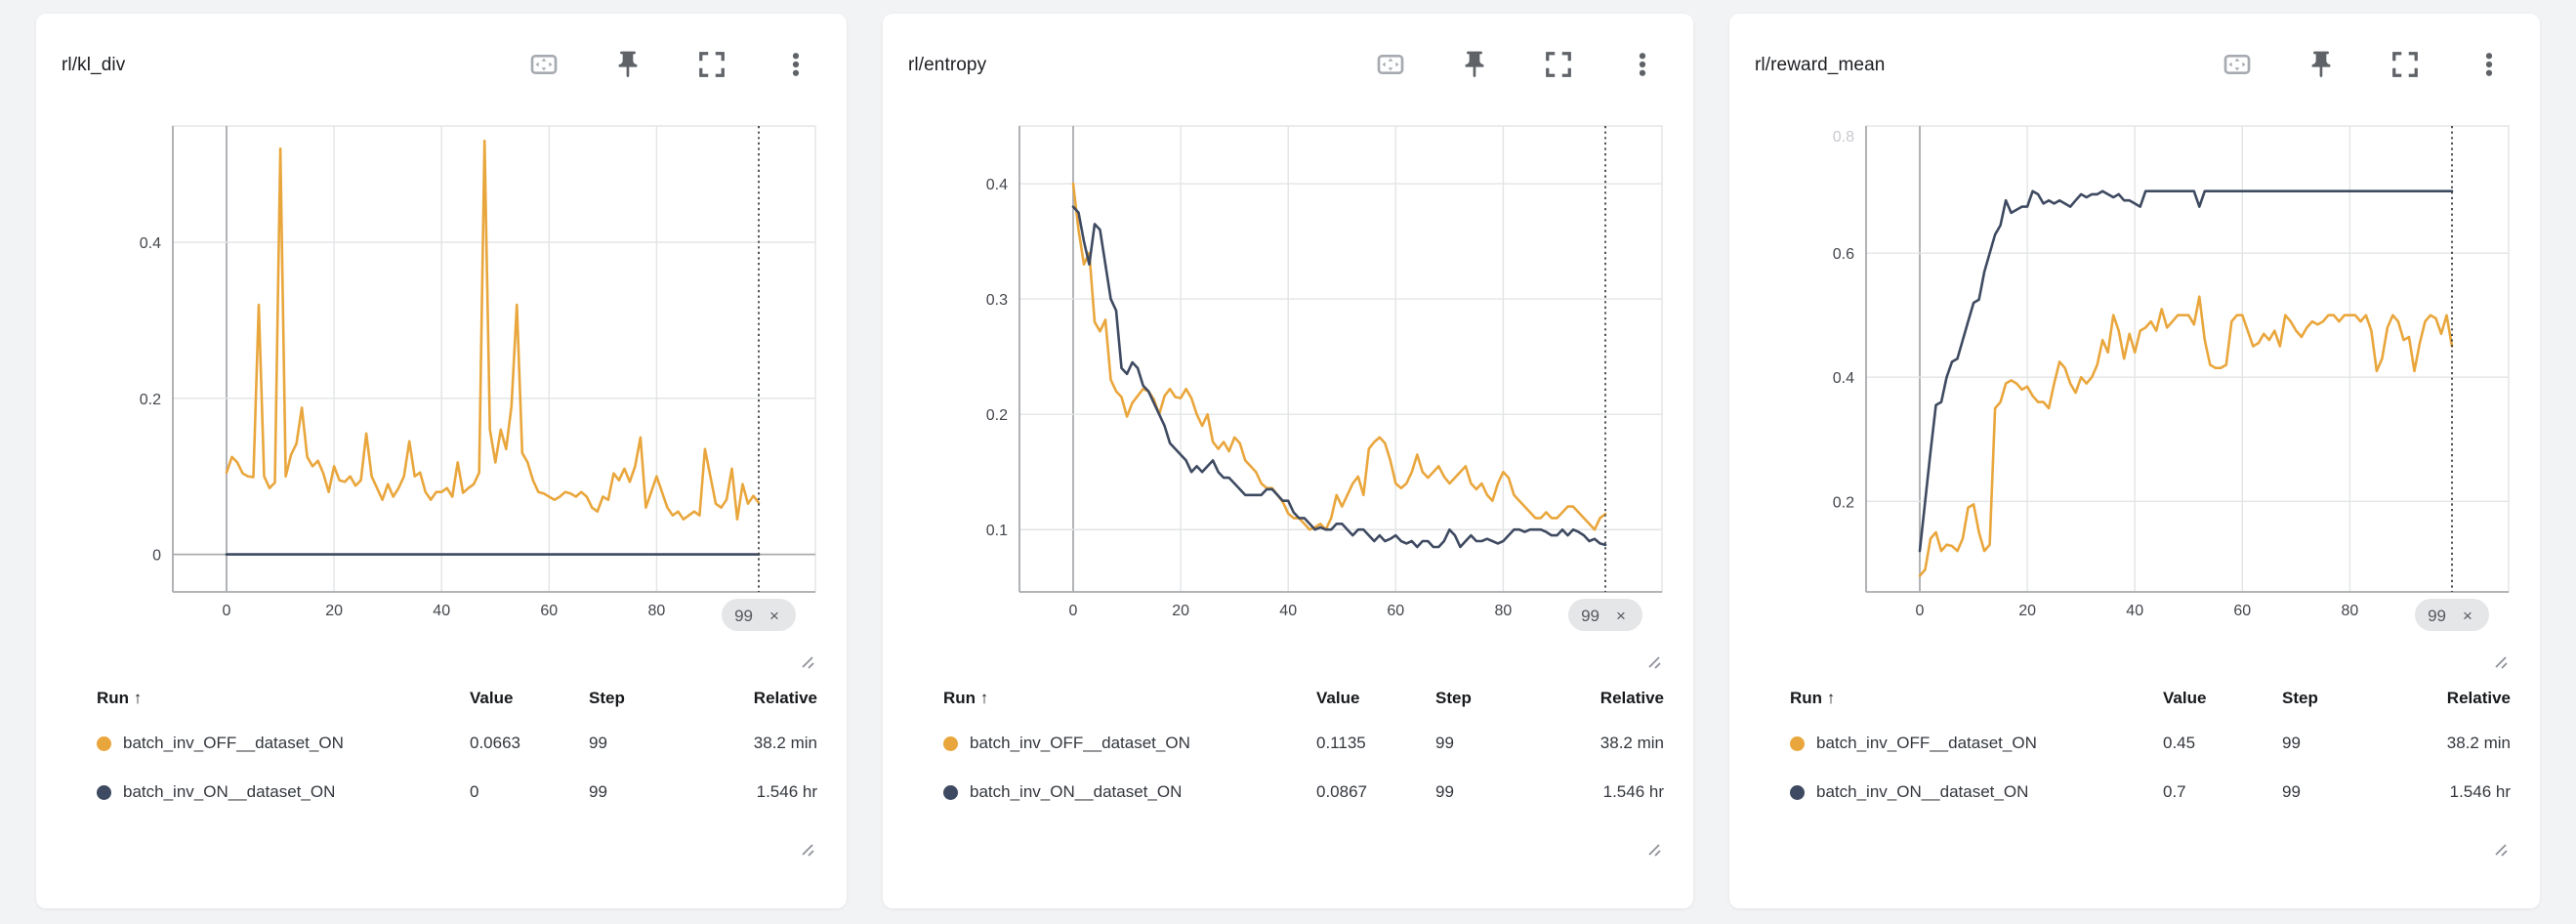 The height and width of the screenshot is (924, 2576). What do you see at coordinates (1843, 254) in the screenshot?
I see `y-tick-label: 0.6` at bounding box center [1843, 254].